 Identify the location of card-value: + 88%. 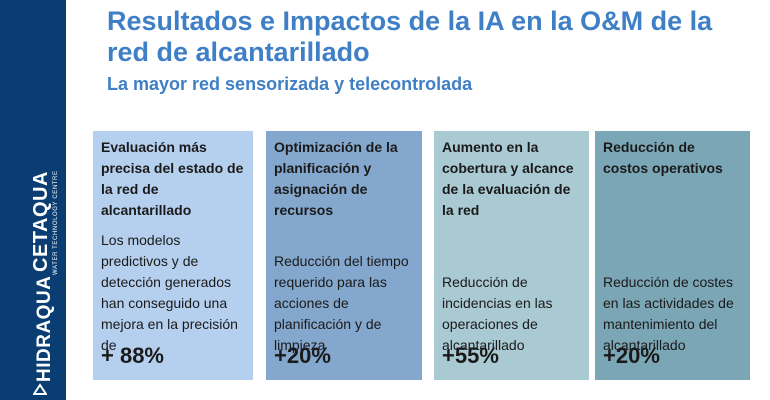
(132, 355).